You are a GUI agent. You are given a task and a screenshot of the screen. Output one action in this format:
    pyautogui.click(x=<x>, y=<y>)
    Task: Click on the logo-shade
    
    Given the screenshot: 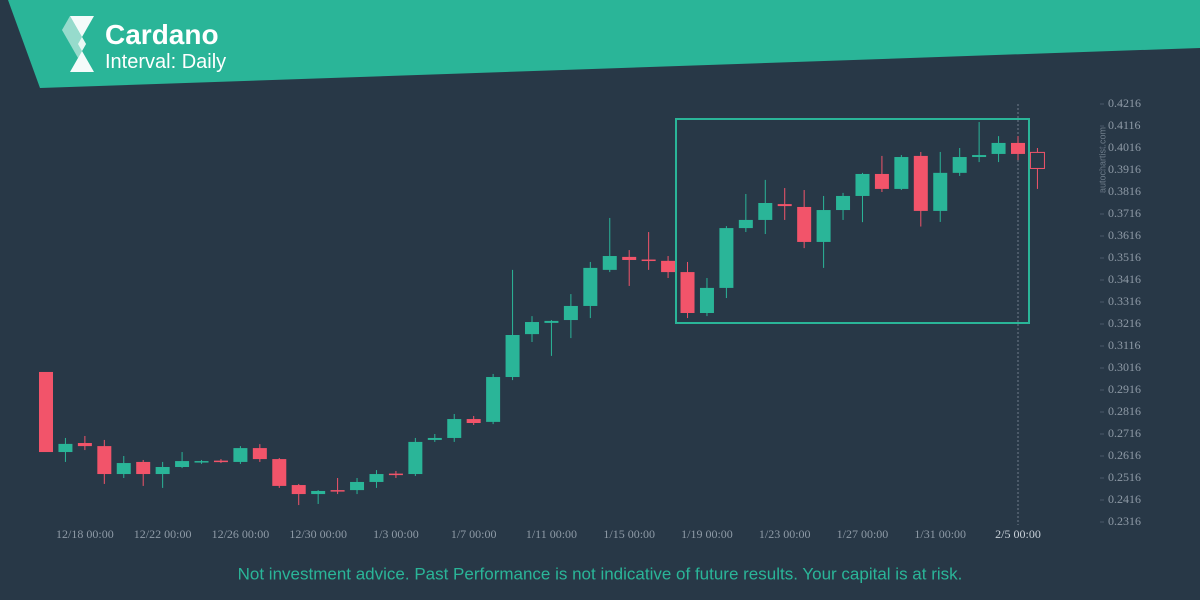 What is the action you would take?
    pyautogui.click(x=74, y=37)
    